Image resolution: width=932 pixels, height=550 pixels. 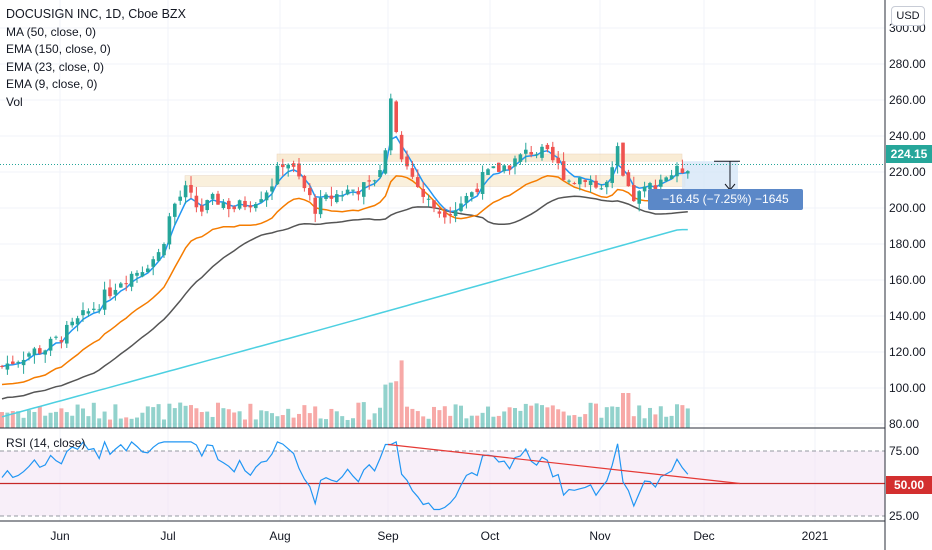 I want to click on last-price-tag: 224.15, so click(x=909, y=154).